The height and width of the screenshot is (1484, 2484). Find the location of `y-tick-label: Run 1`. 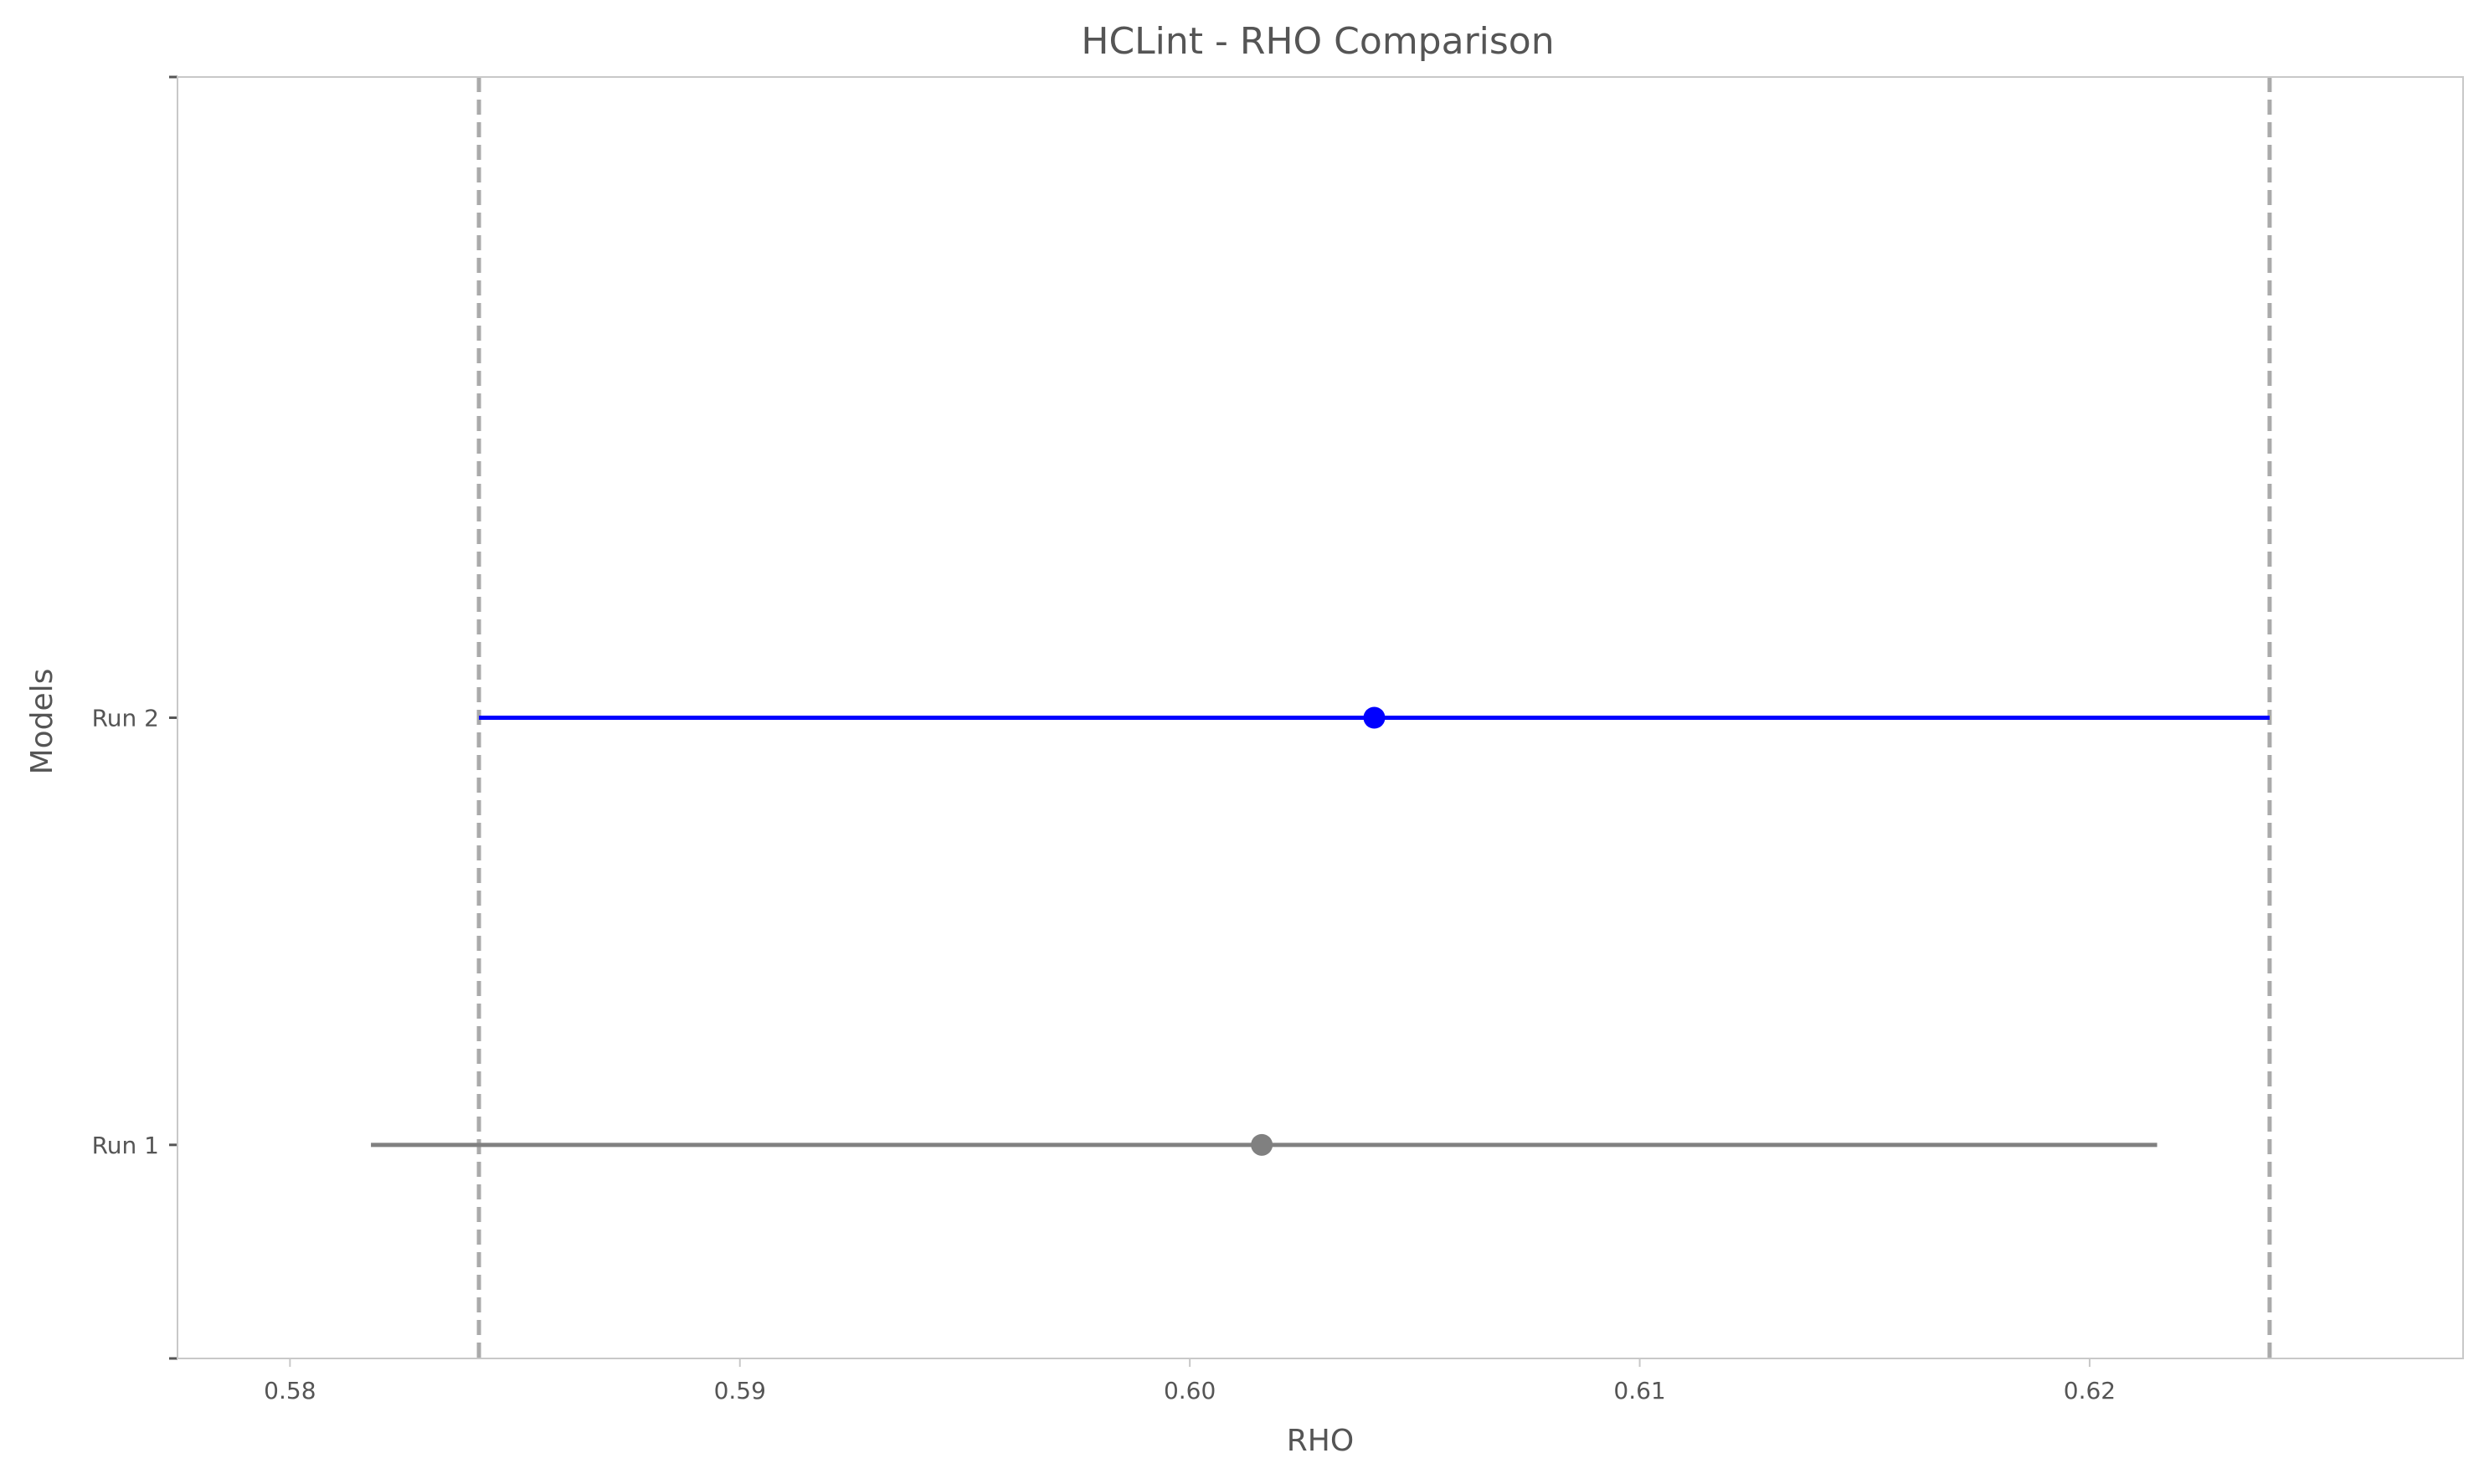

y-tick-label: Run 1 is located at coordinates (125, 1146).